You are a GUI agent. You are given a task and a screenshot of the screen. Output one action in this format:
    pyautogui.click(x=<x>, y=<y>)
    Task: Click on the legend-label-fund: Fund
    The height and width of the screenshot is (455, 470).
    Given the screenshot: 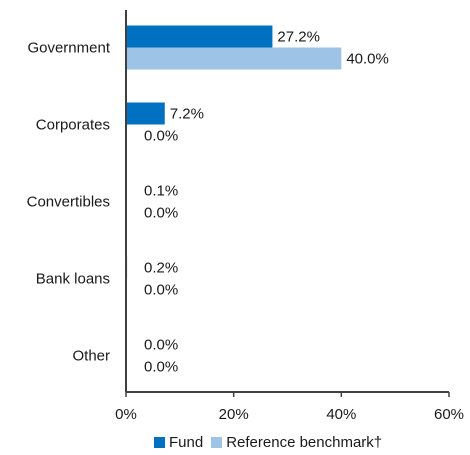 What is the action you would take?
    pyautogui.click(x=186, y=442)
    